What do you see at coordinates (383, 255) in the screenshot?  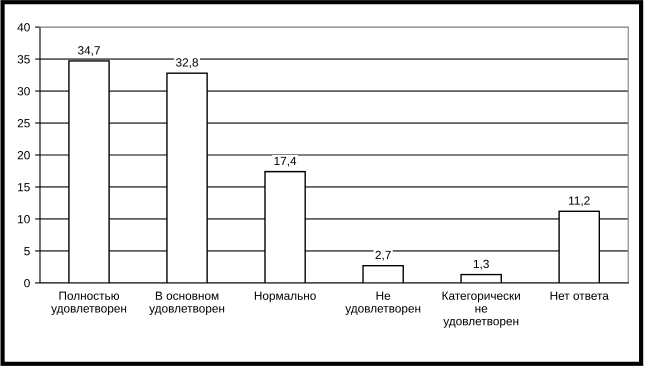 I see `data-label: 2,7` at bounding box center [383, 255].